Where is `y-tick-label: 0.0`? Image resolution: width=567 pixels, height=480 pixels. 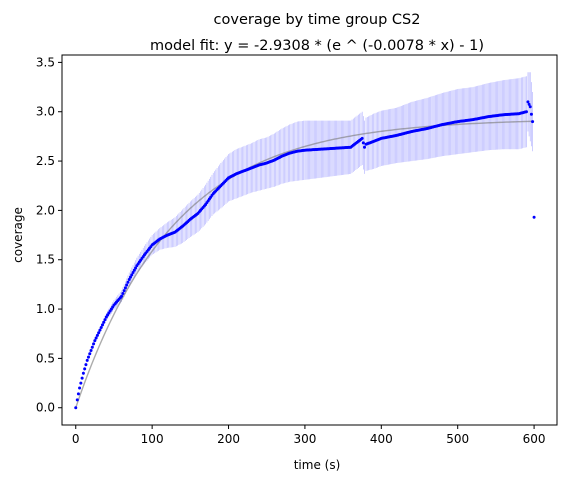 y-tick-label: 0.0 is located at coordinates (45, 408).